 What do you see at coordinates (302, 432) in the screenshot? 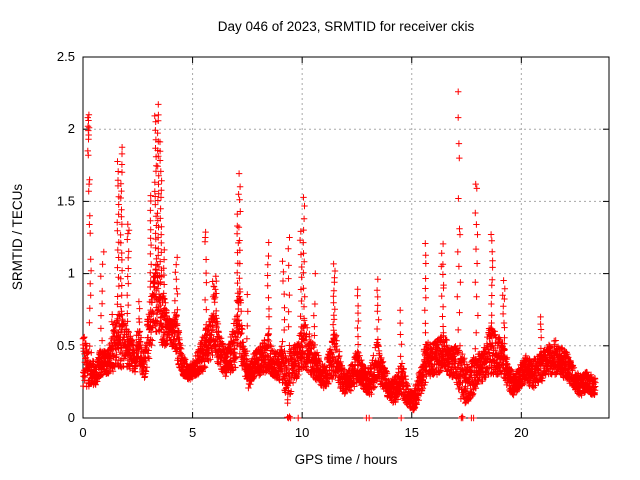
I see `x-tick-label: 10` at bounding box center [302, 432].